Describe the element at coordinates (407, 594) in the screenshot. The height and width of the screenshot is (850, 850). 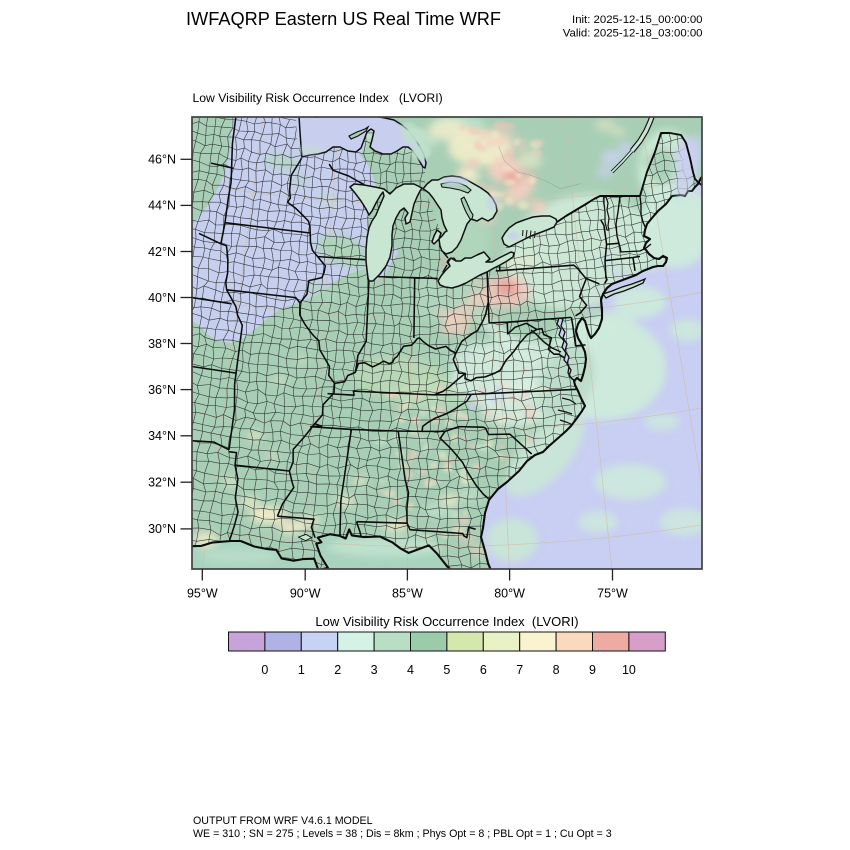
I see `svg-text: 85°W` at that location.